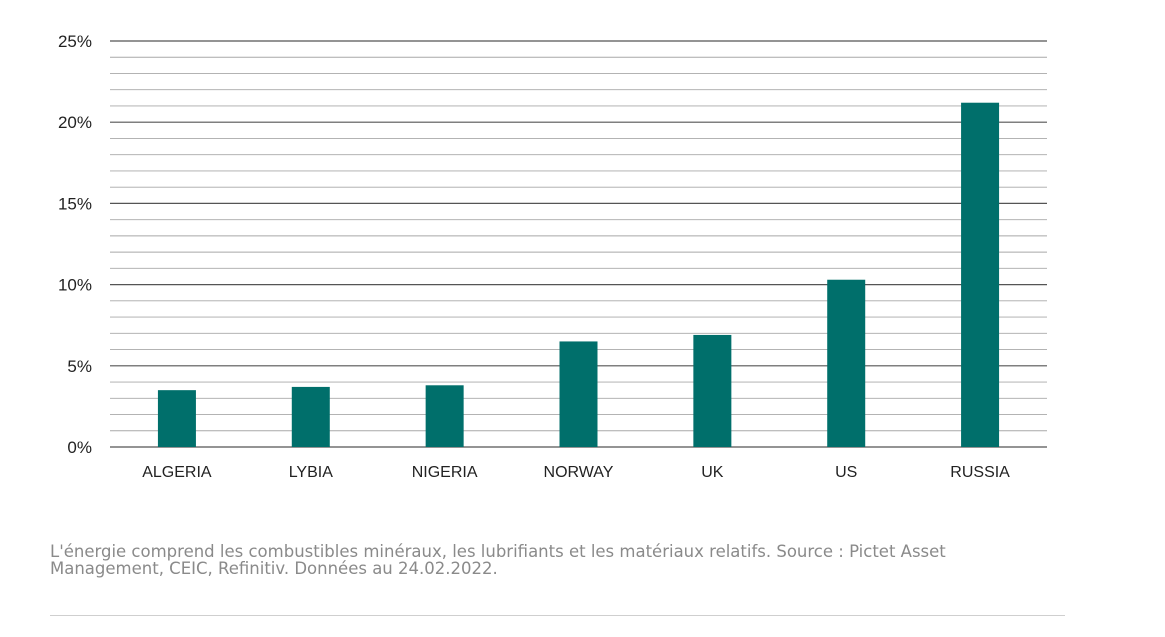  I want to click on x-category-label: ALGERIA, so click(177, 472).